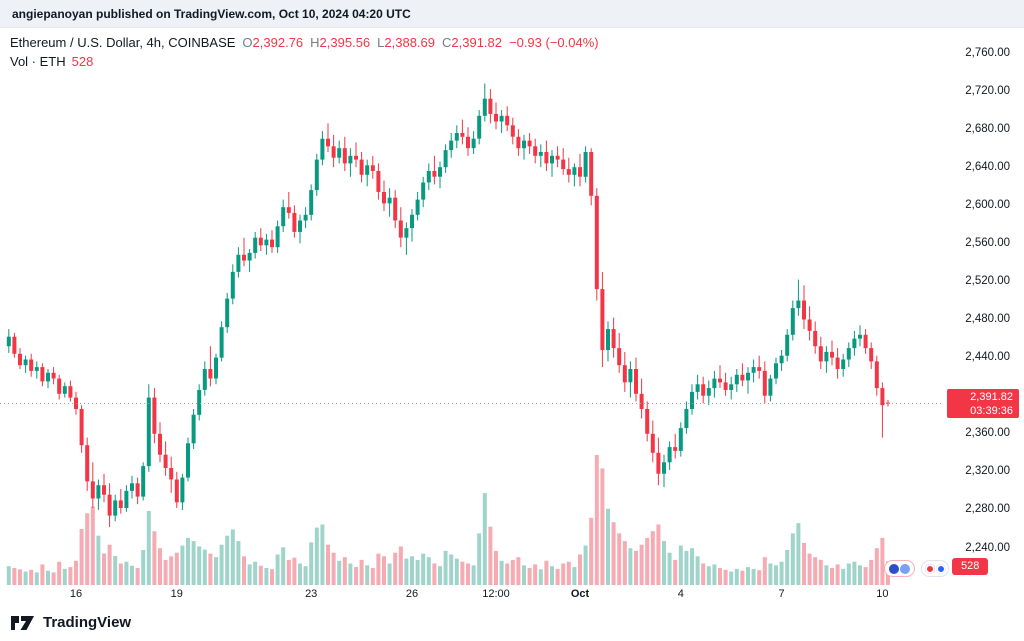 The height and width of the screenshot is (641, 1024). What do you see at coordinates (38, 61) in the screenshot?
I see `volume-label: Vol · ETH` at bounding box center [38, 61].